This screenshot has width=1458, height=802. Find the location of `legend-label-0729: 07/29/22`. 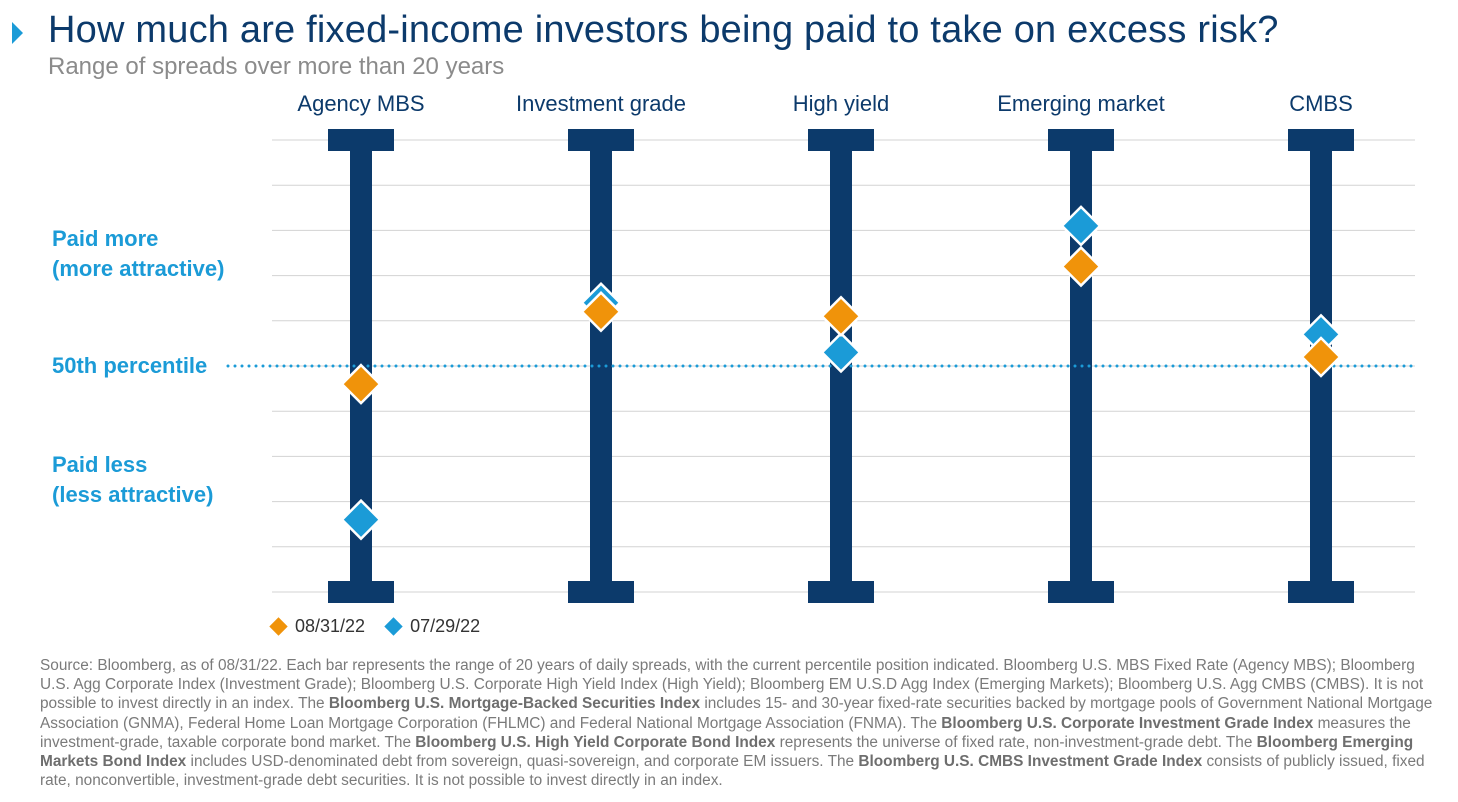

legend-label-0729: 07/29/22 is located at coordinates (445, 626).